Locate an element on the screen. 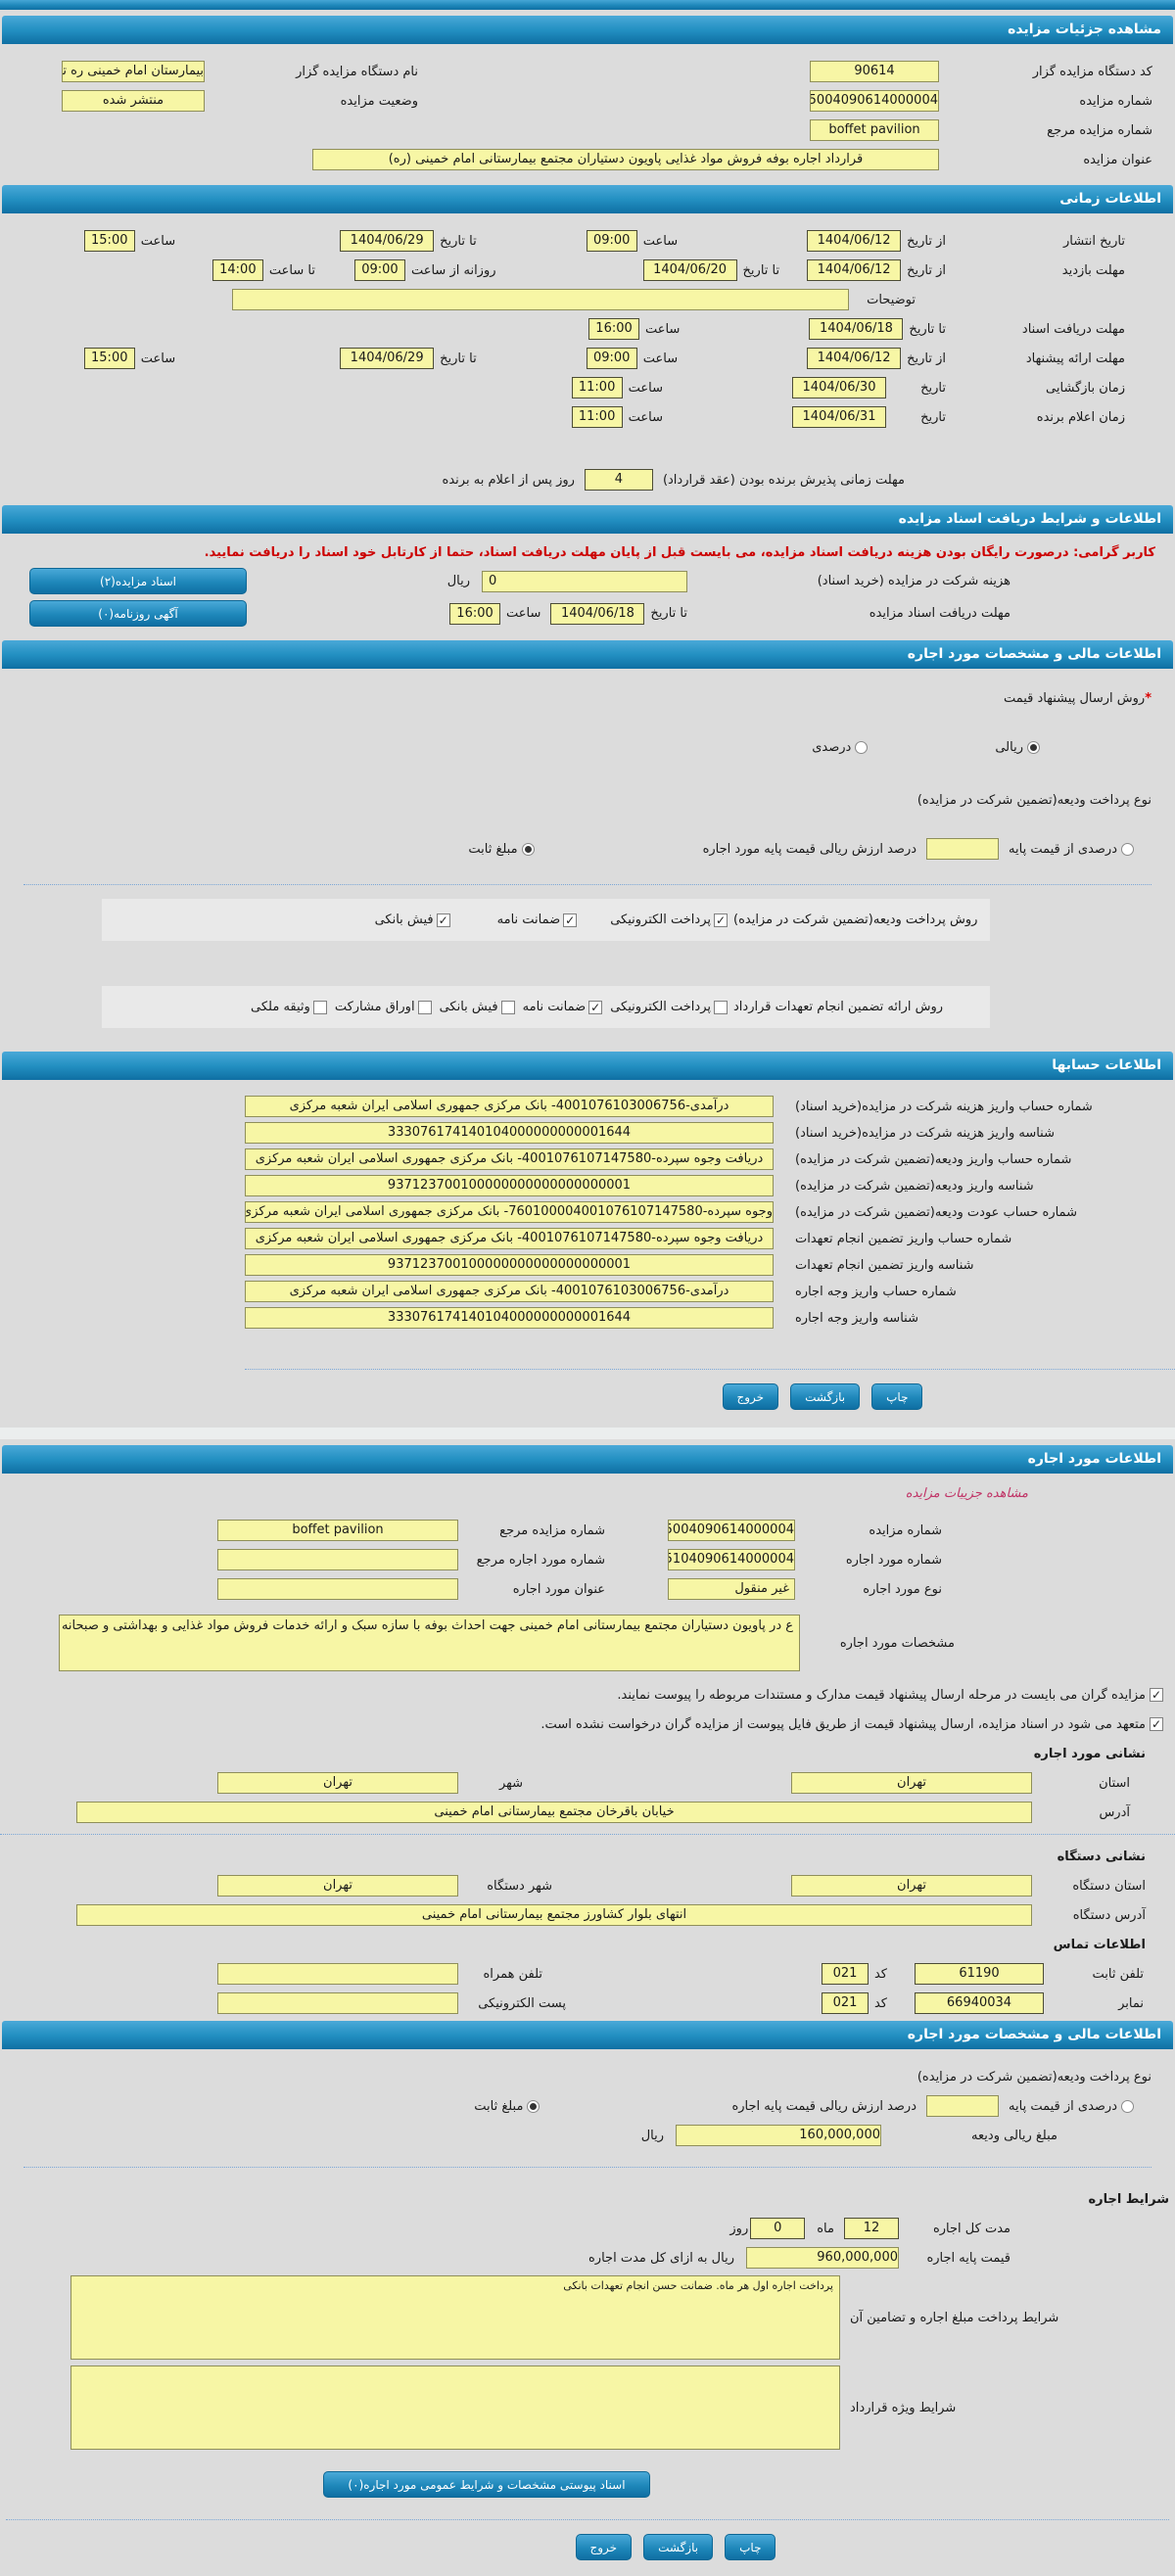 Image resolution: width=1175 pixels, height=2576 pixels. offer-from-date-field: 1404/06/12 is located at coordinates (854, 358).